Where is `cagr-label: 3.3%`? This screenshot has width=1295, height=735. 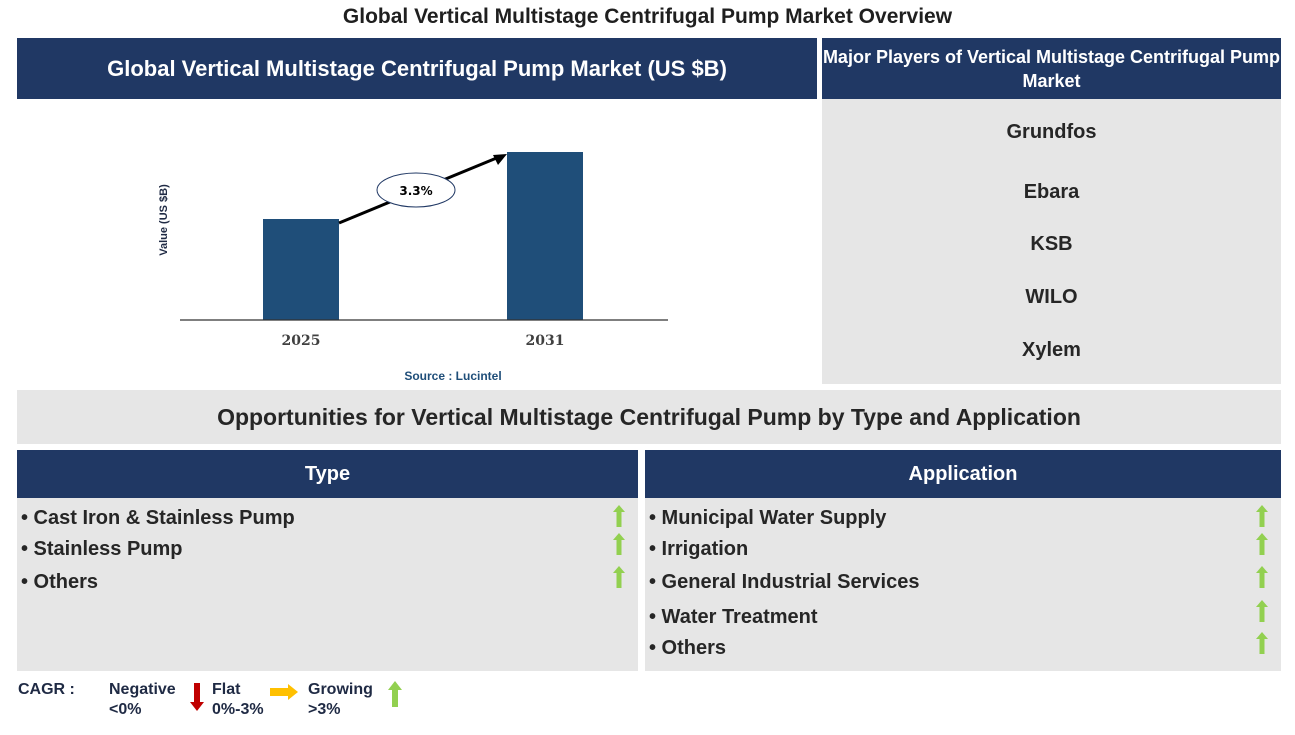
cagr-label: 3.3% is located at coordinates (415, 191).